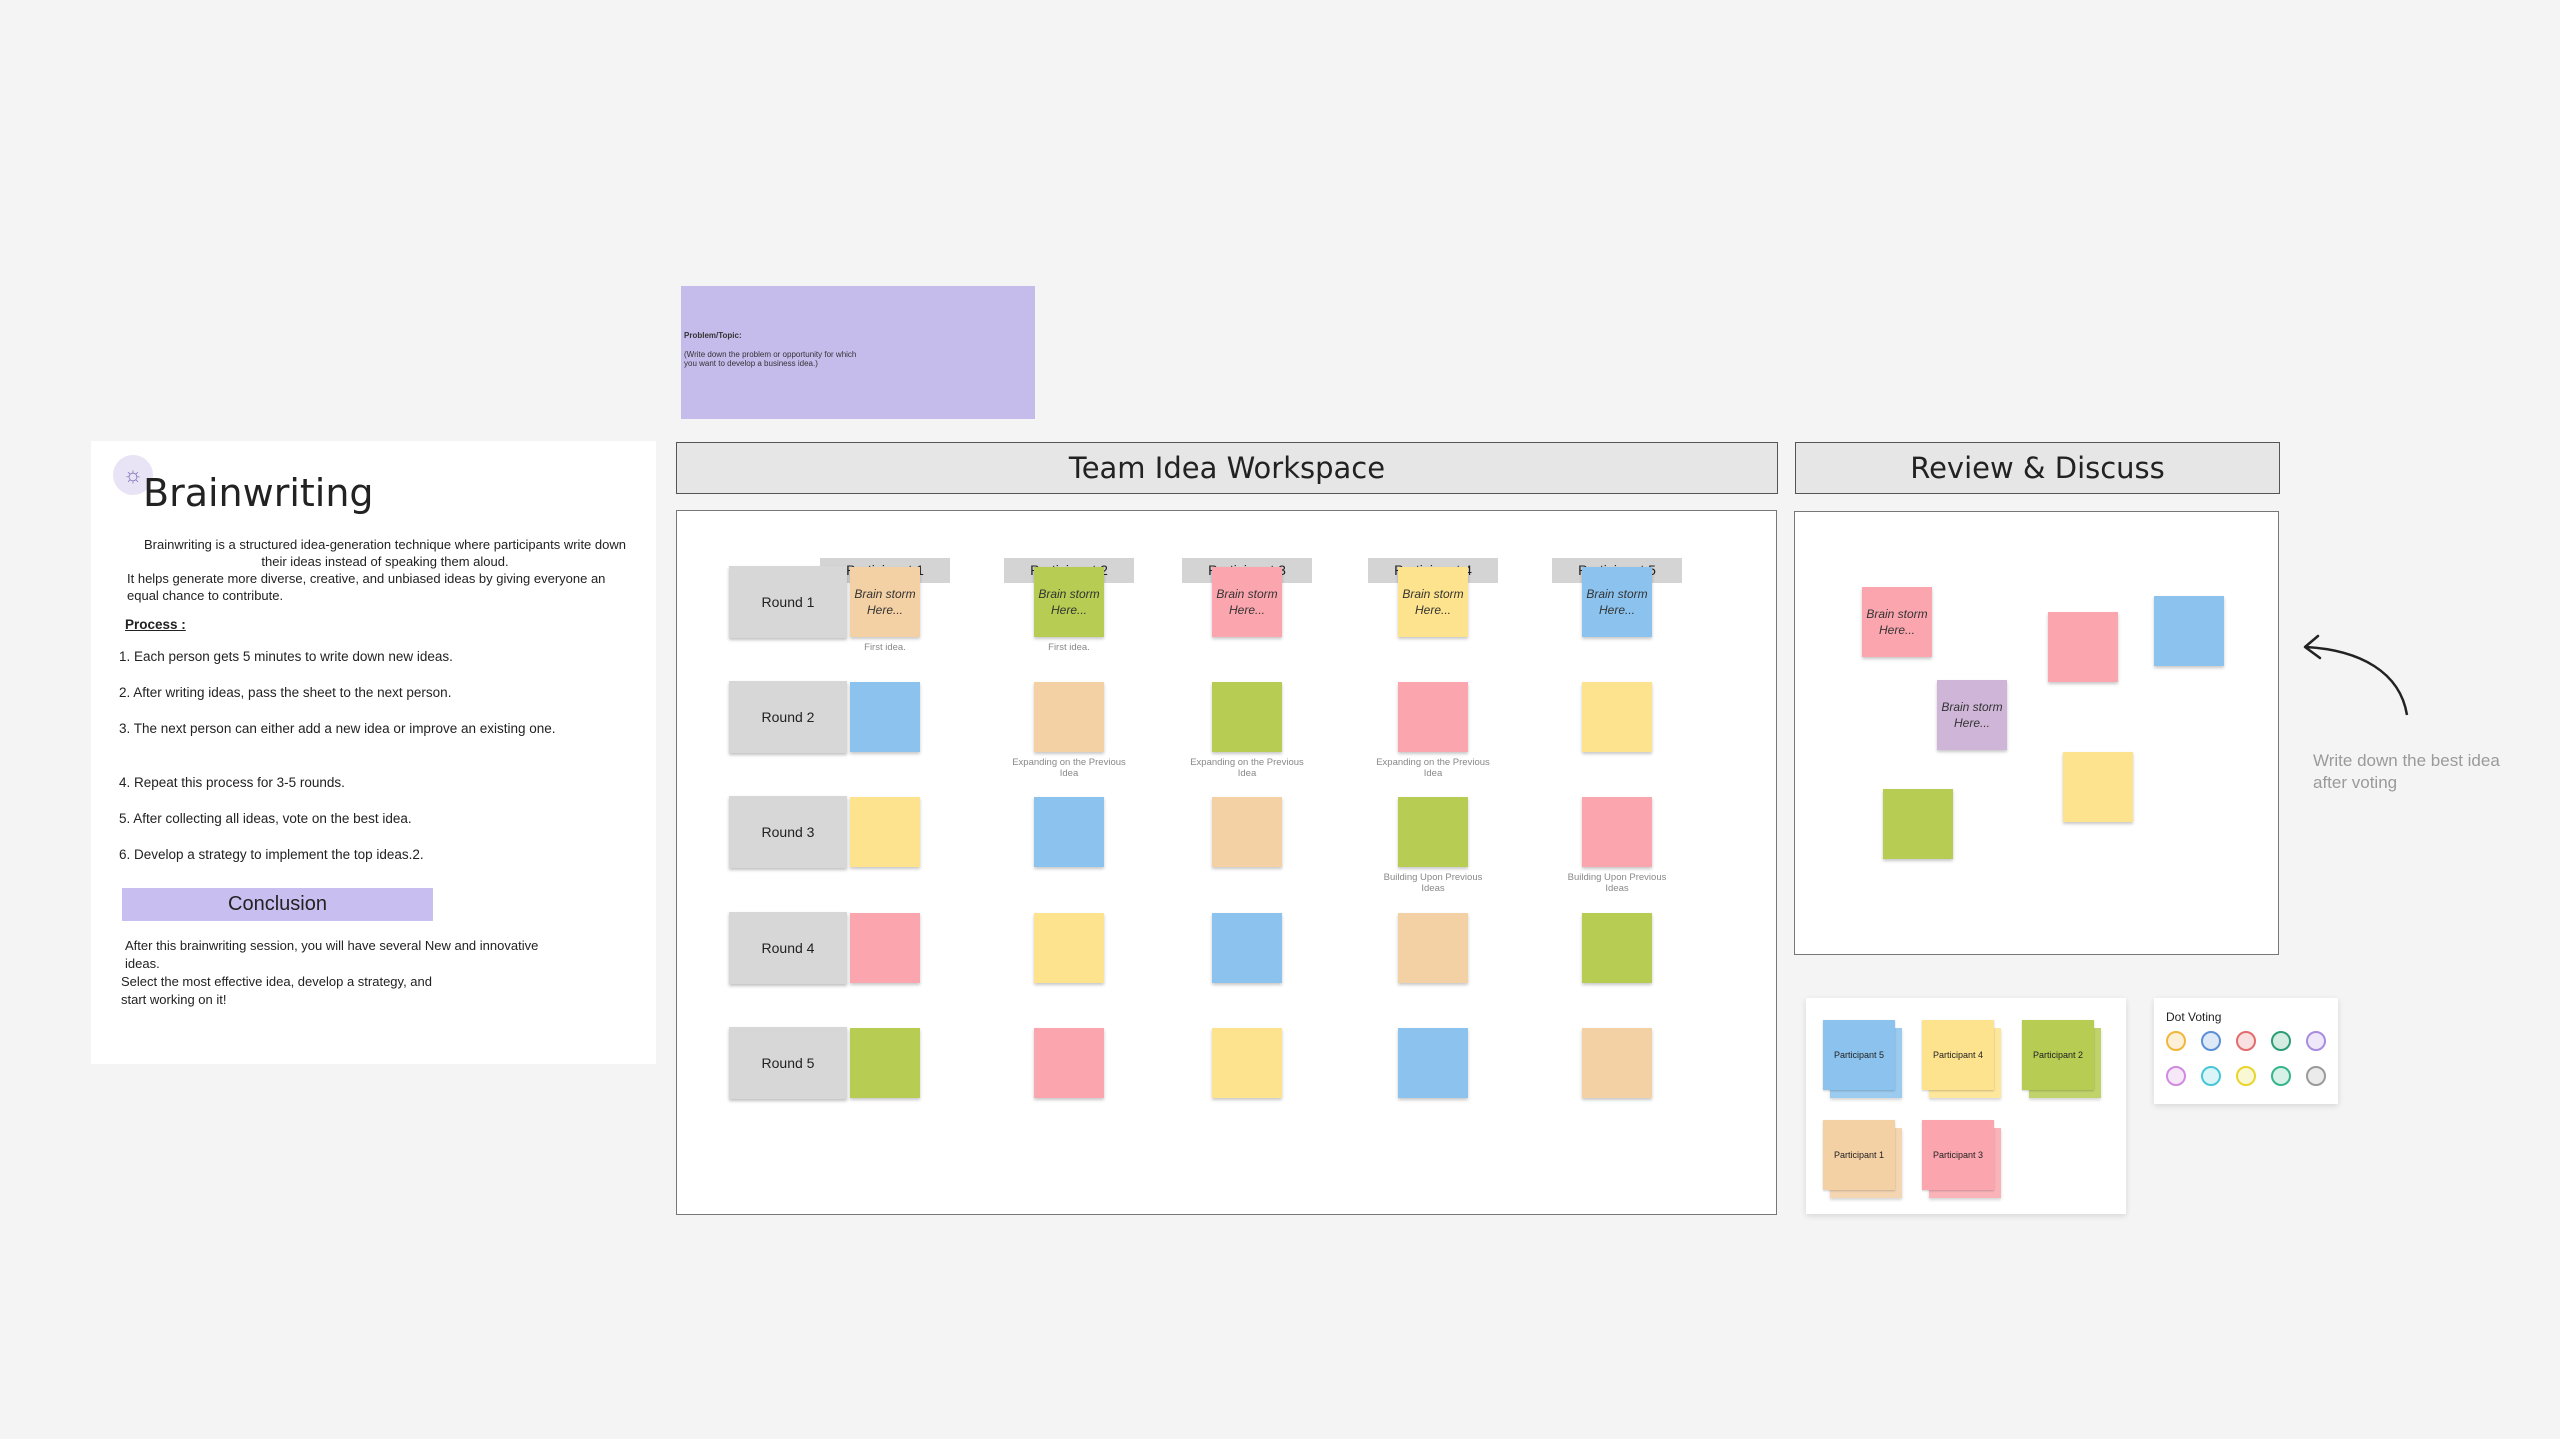  I want to click on problem-label: Problem/Topic:, so click(713, 335).